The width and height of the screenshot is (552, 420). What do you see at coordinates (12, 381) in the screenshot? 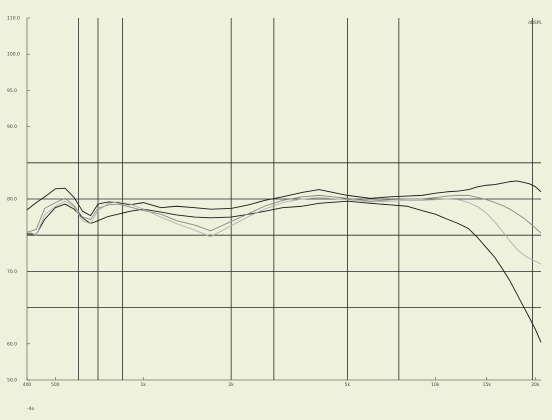
I see `y-tick-label-7: 50.0` at bounding box center [12, 381].